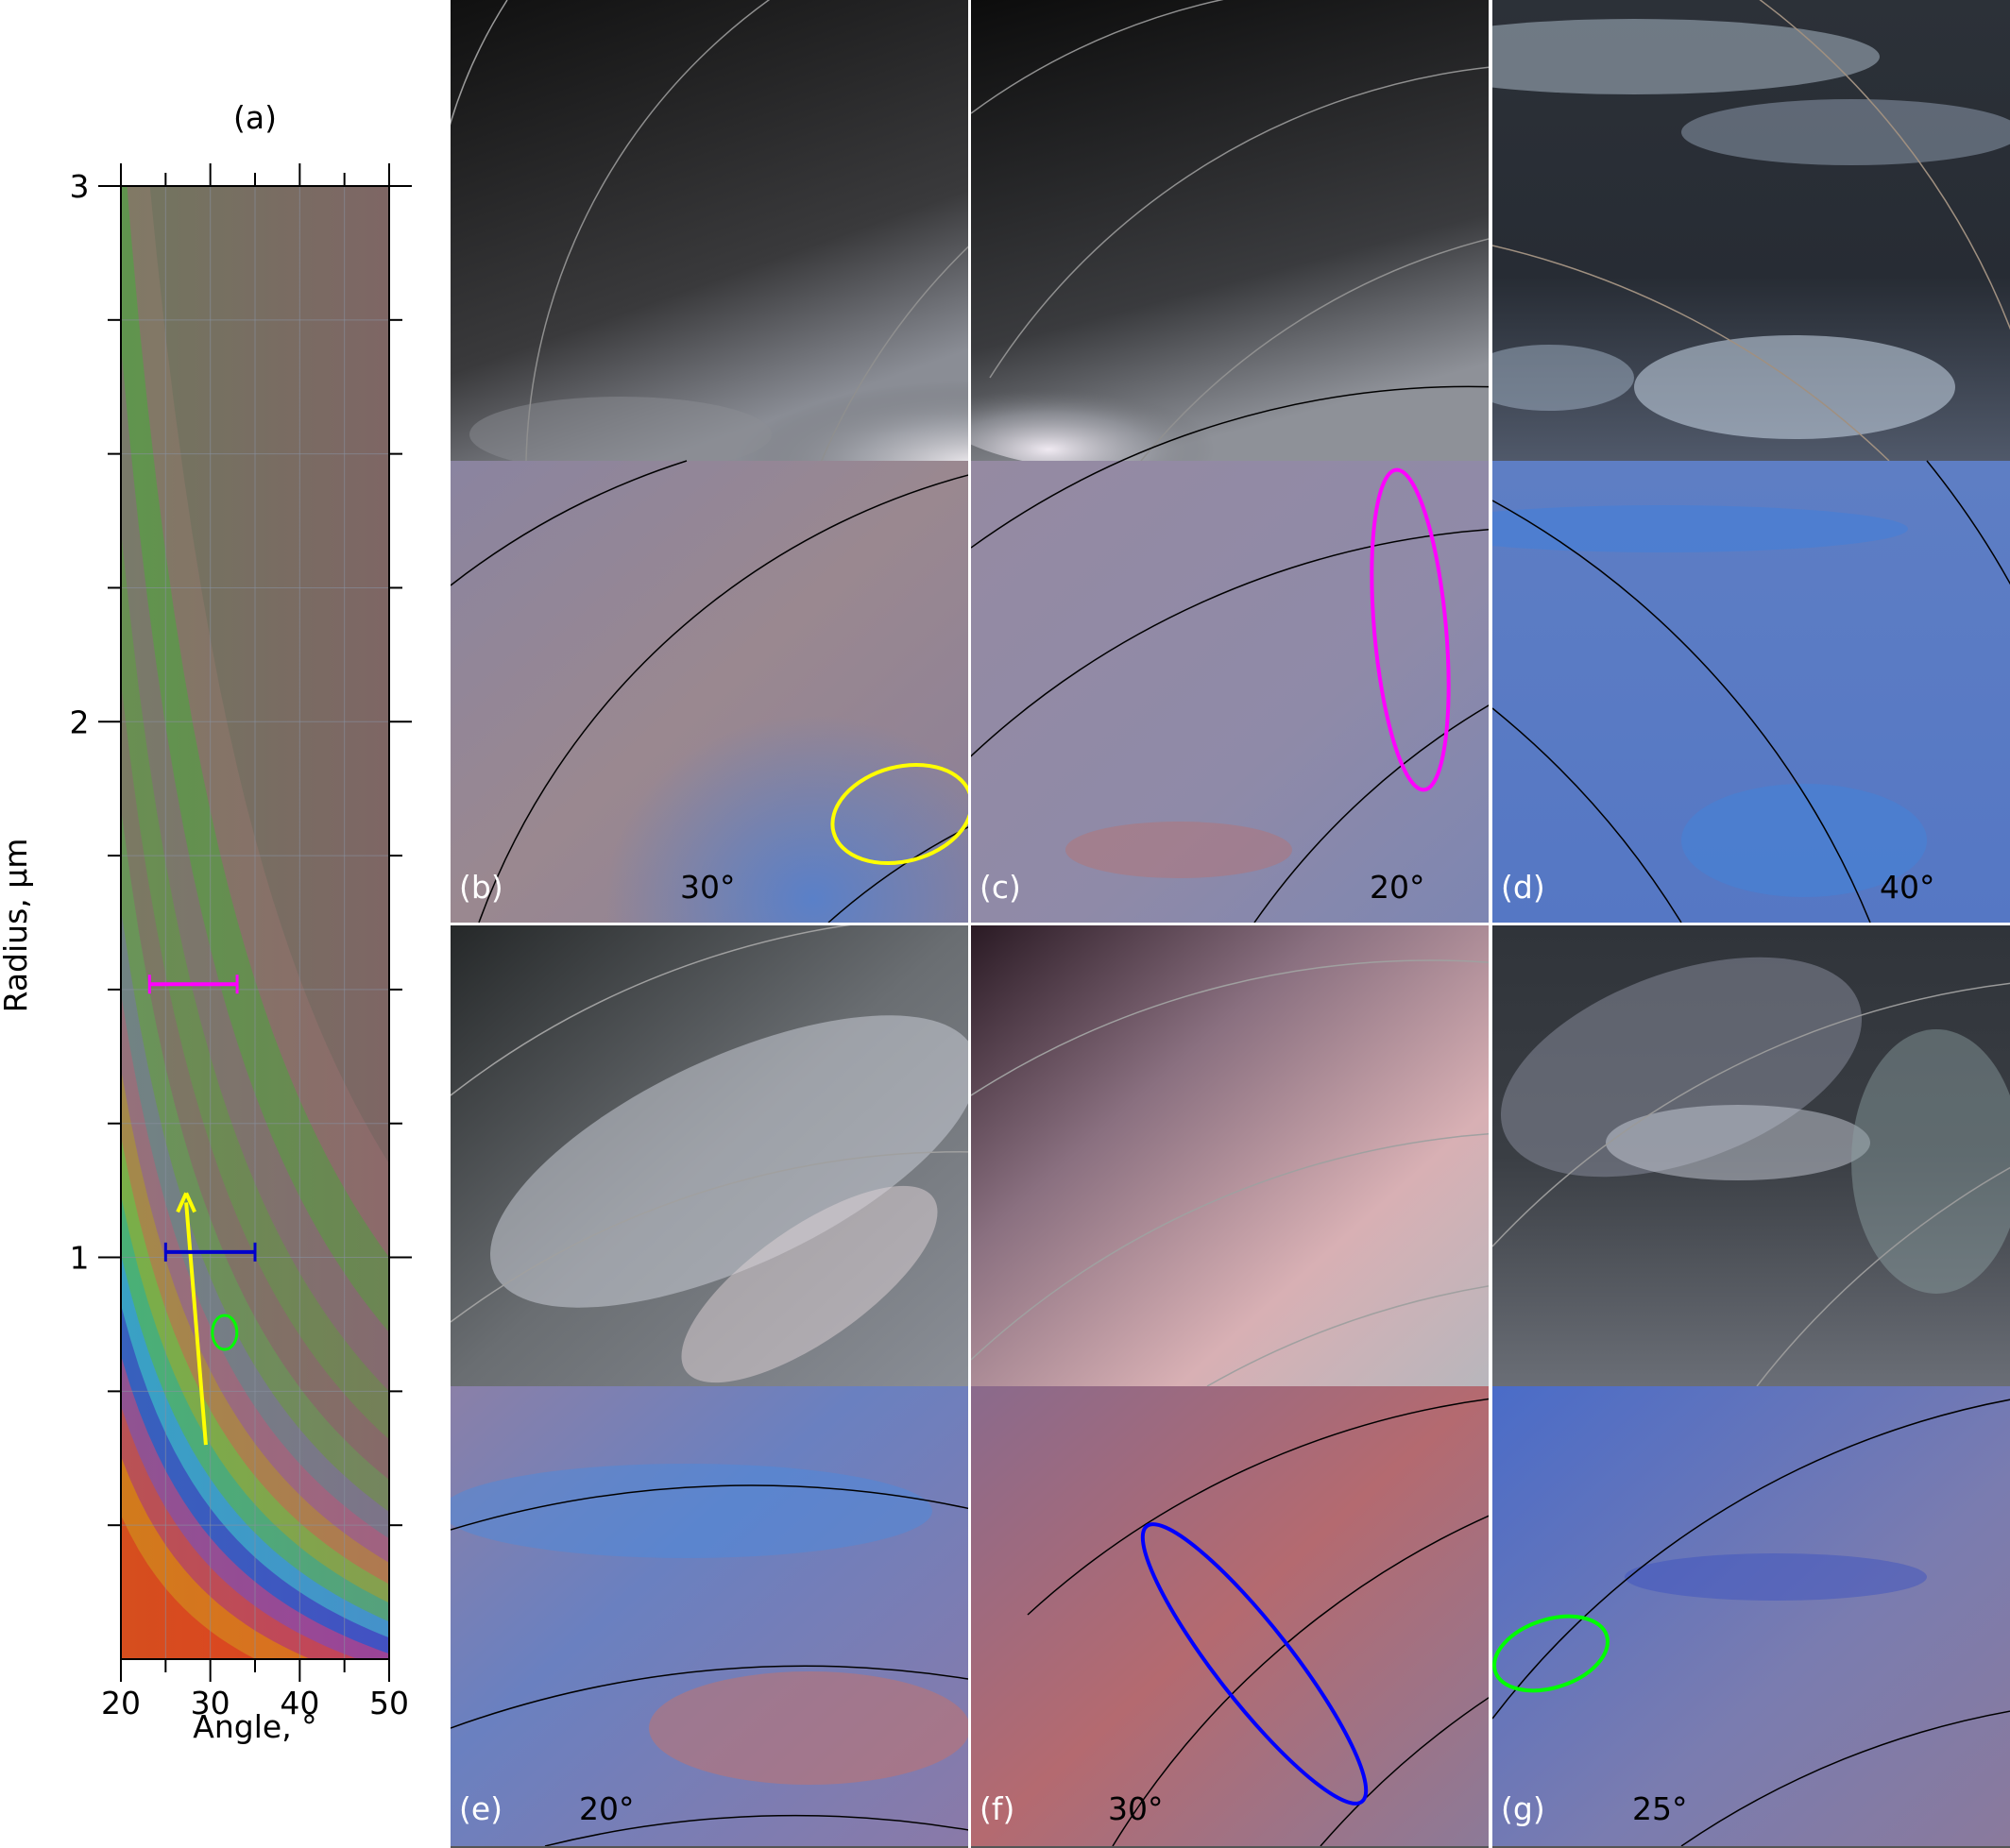  What do you see at coordinates (1751, 1386) in the screenshot?
I see `panel-g` at bounding box center [1751, 1386].